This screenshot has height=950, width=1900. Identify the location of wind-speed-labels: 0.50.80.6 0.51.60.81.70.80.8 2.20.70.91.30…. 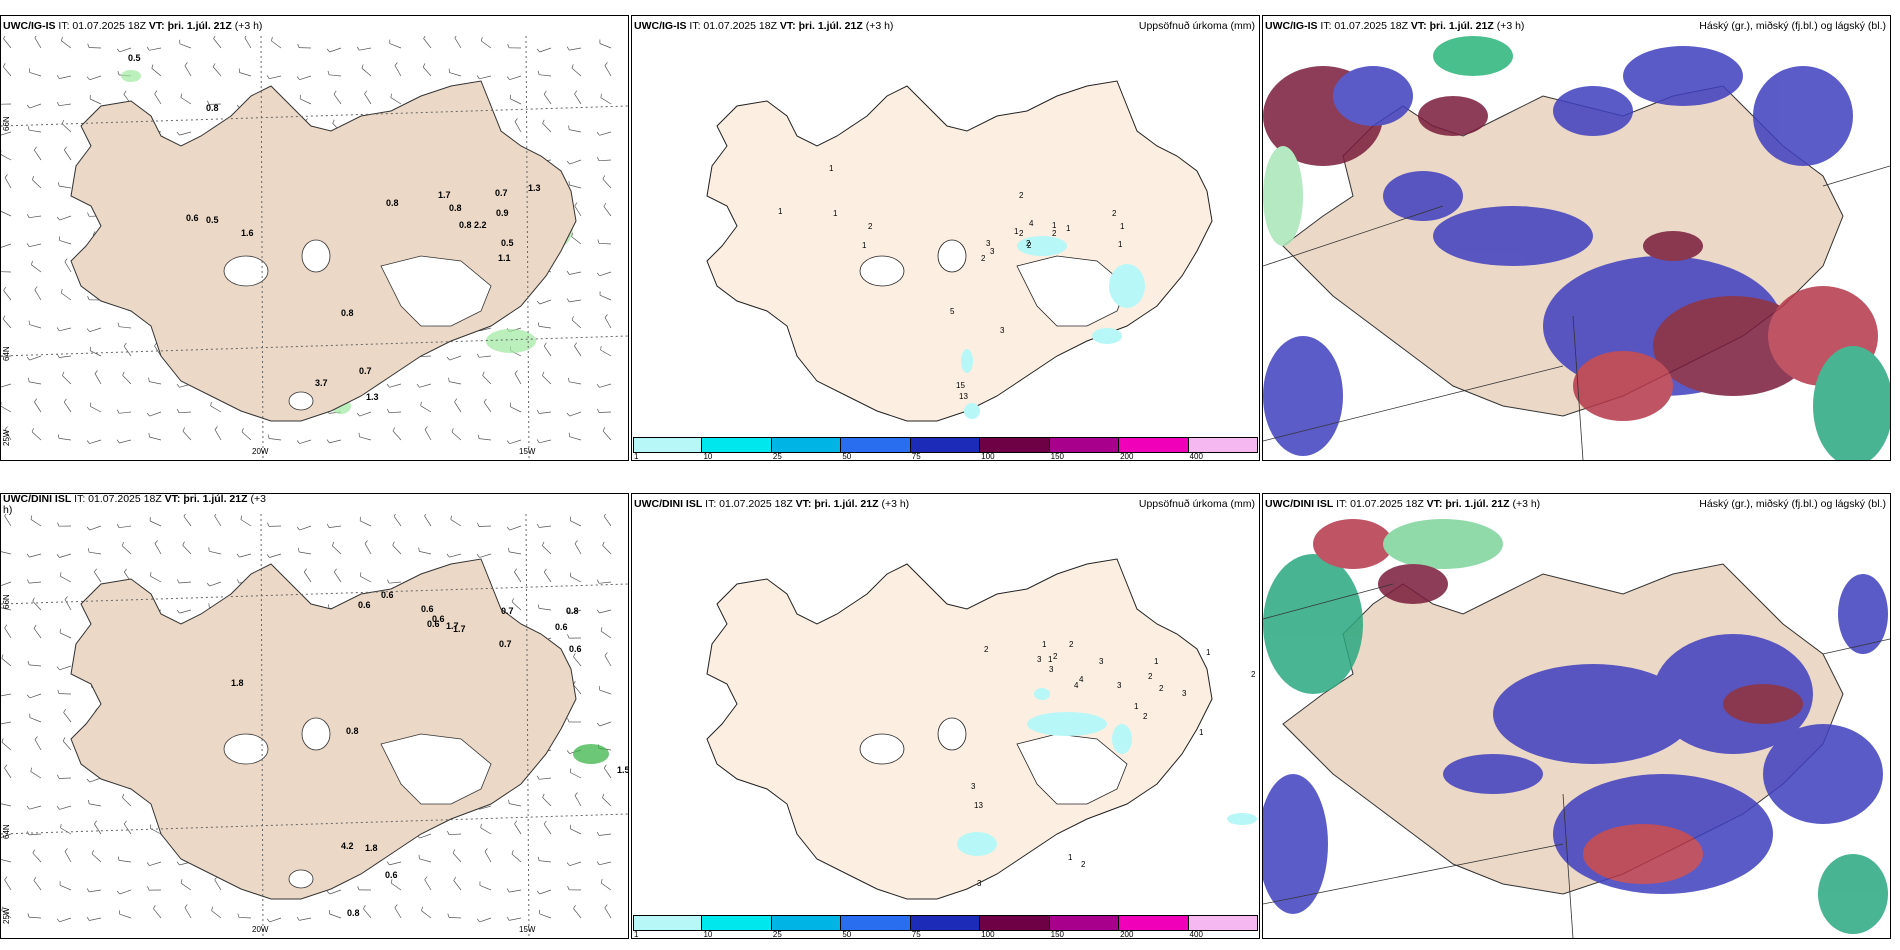
(334, 227).